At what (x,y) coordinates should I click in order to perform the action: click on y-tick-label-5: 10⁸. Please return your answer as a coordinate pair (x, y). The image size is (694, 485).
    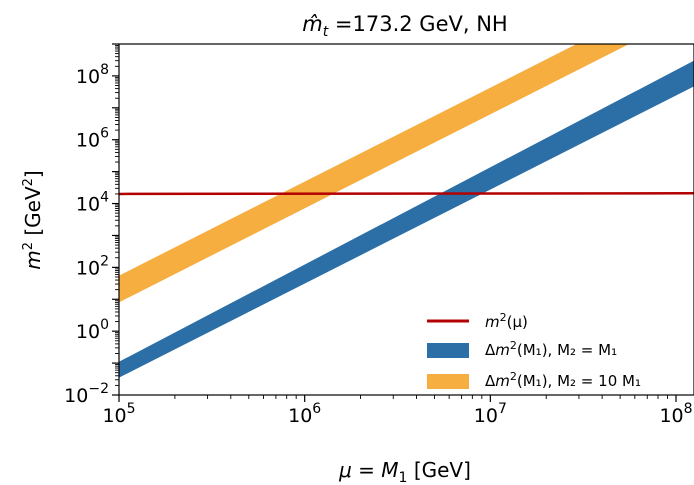
    Looking at the image, I should click on (92, 75).